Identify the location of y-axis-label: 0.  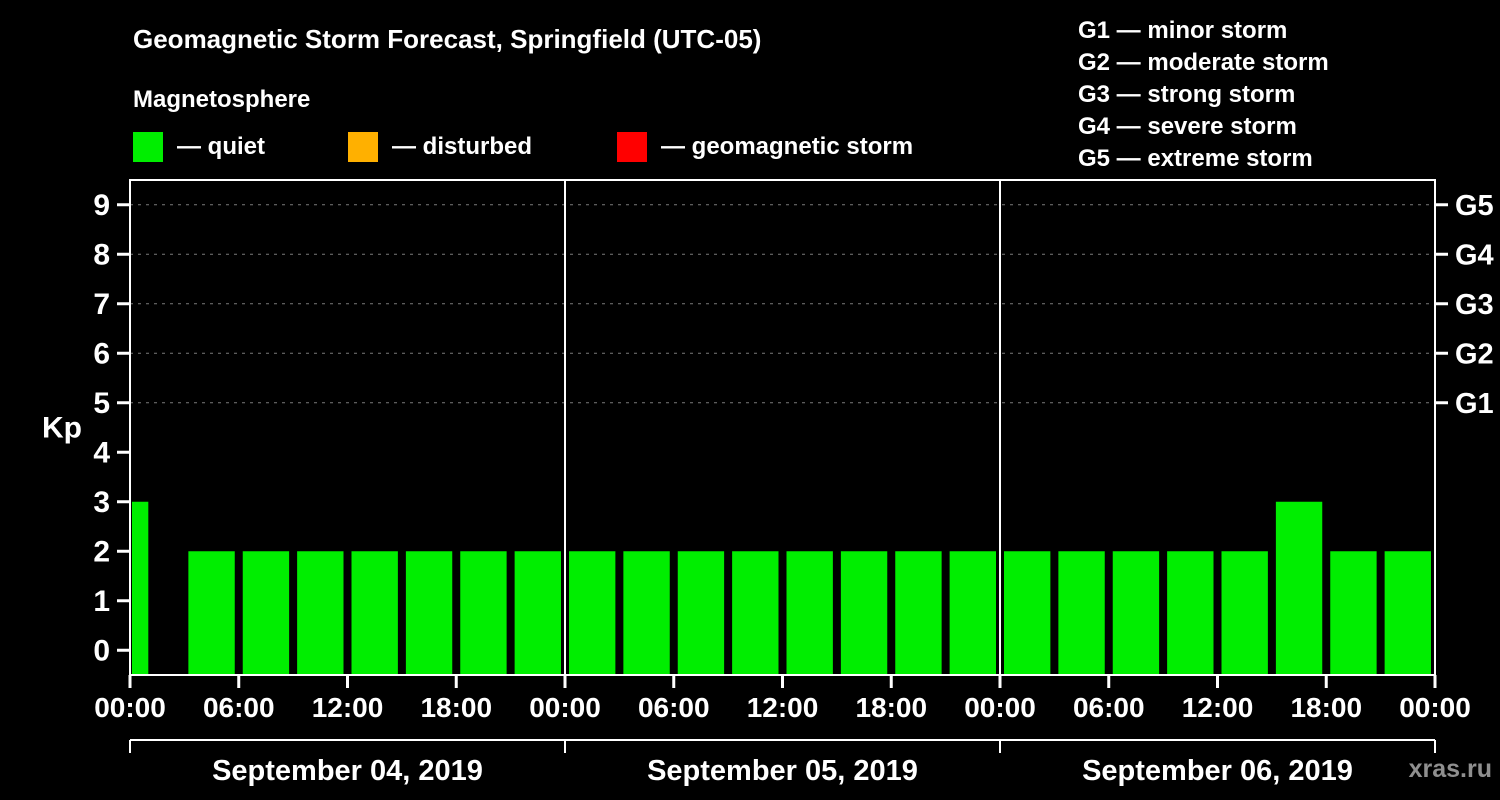
(101, 650).